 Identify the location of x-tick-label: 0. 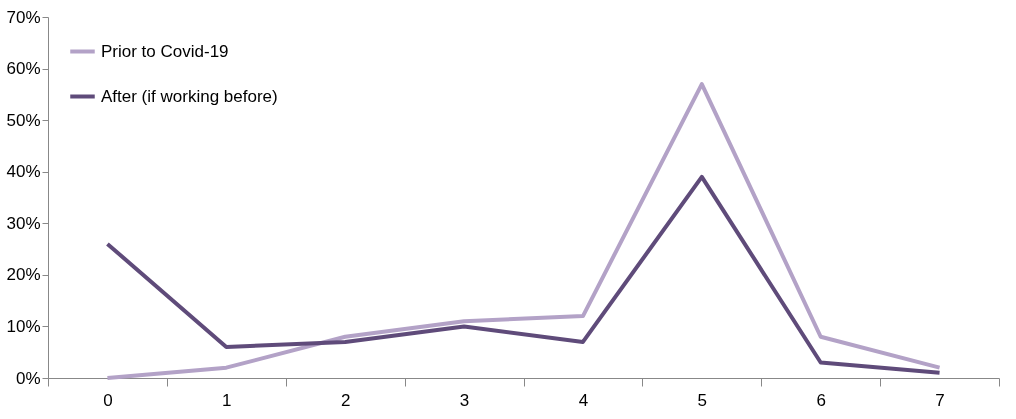
(108, 400).